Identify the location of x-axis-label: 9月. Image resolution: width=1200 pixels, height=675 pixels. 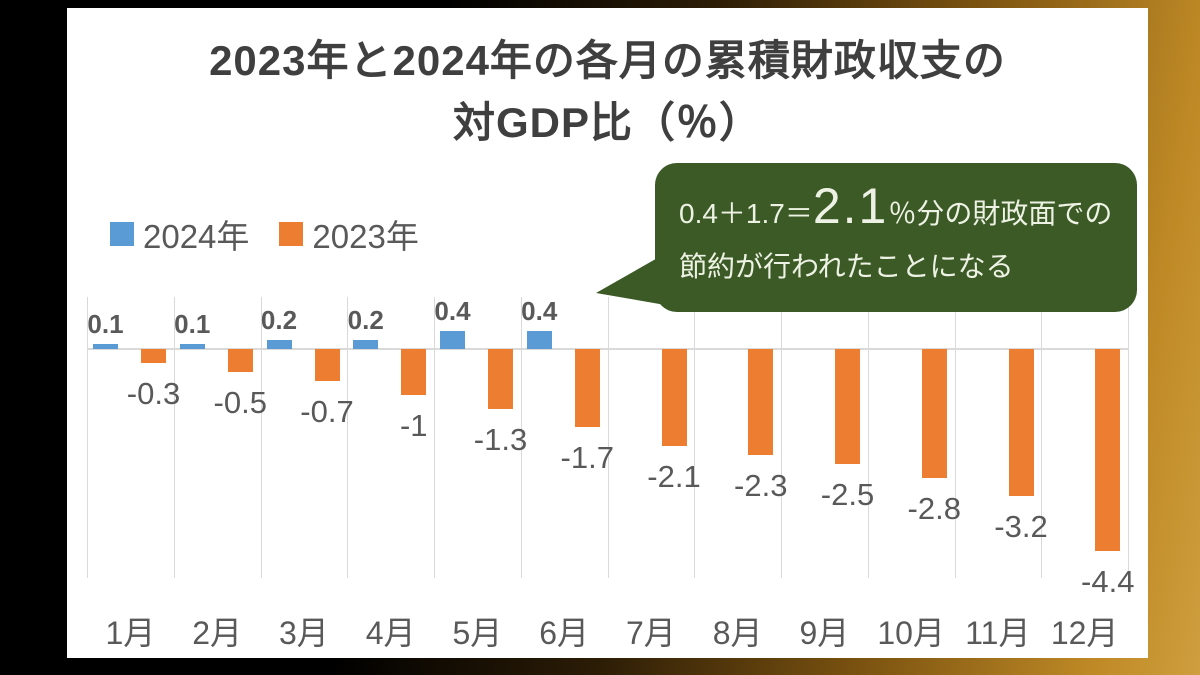
(824, 633).